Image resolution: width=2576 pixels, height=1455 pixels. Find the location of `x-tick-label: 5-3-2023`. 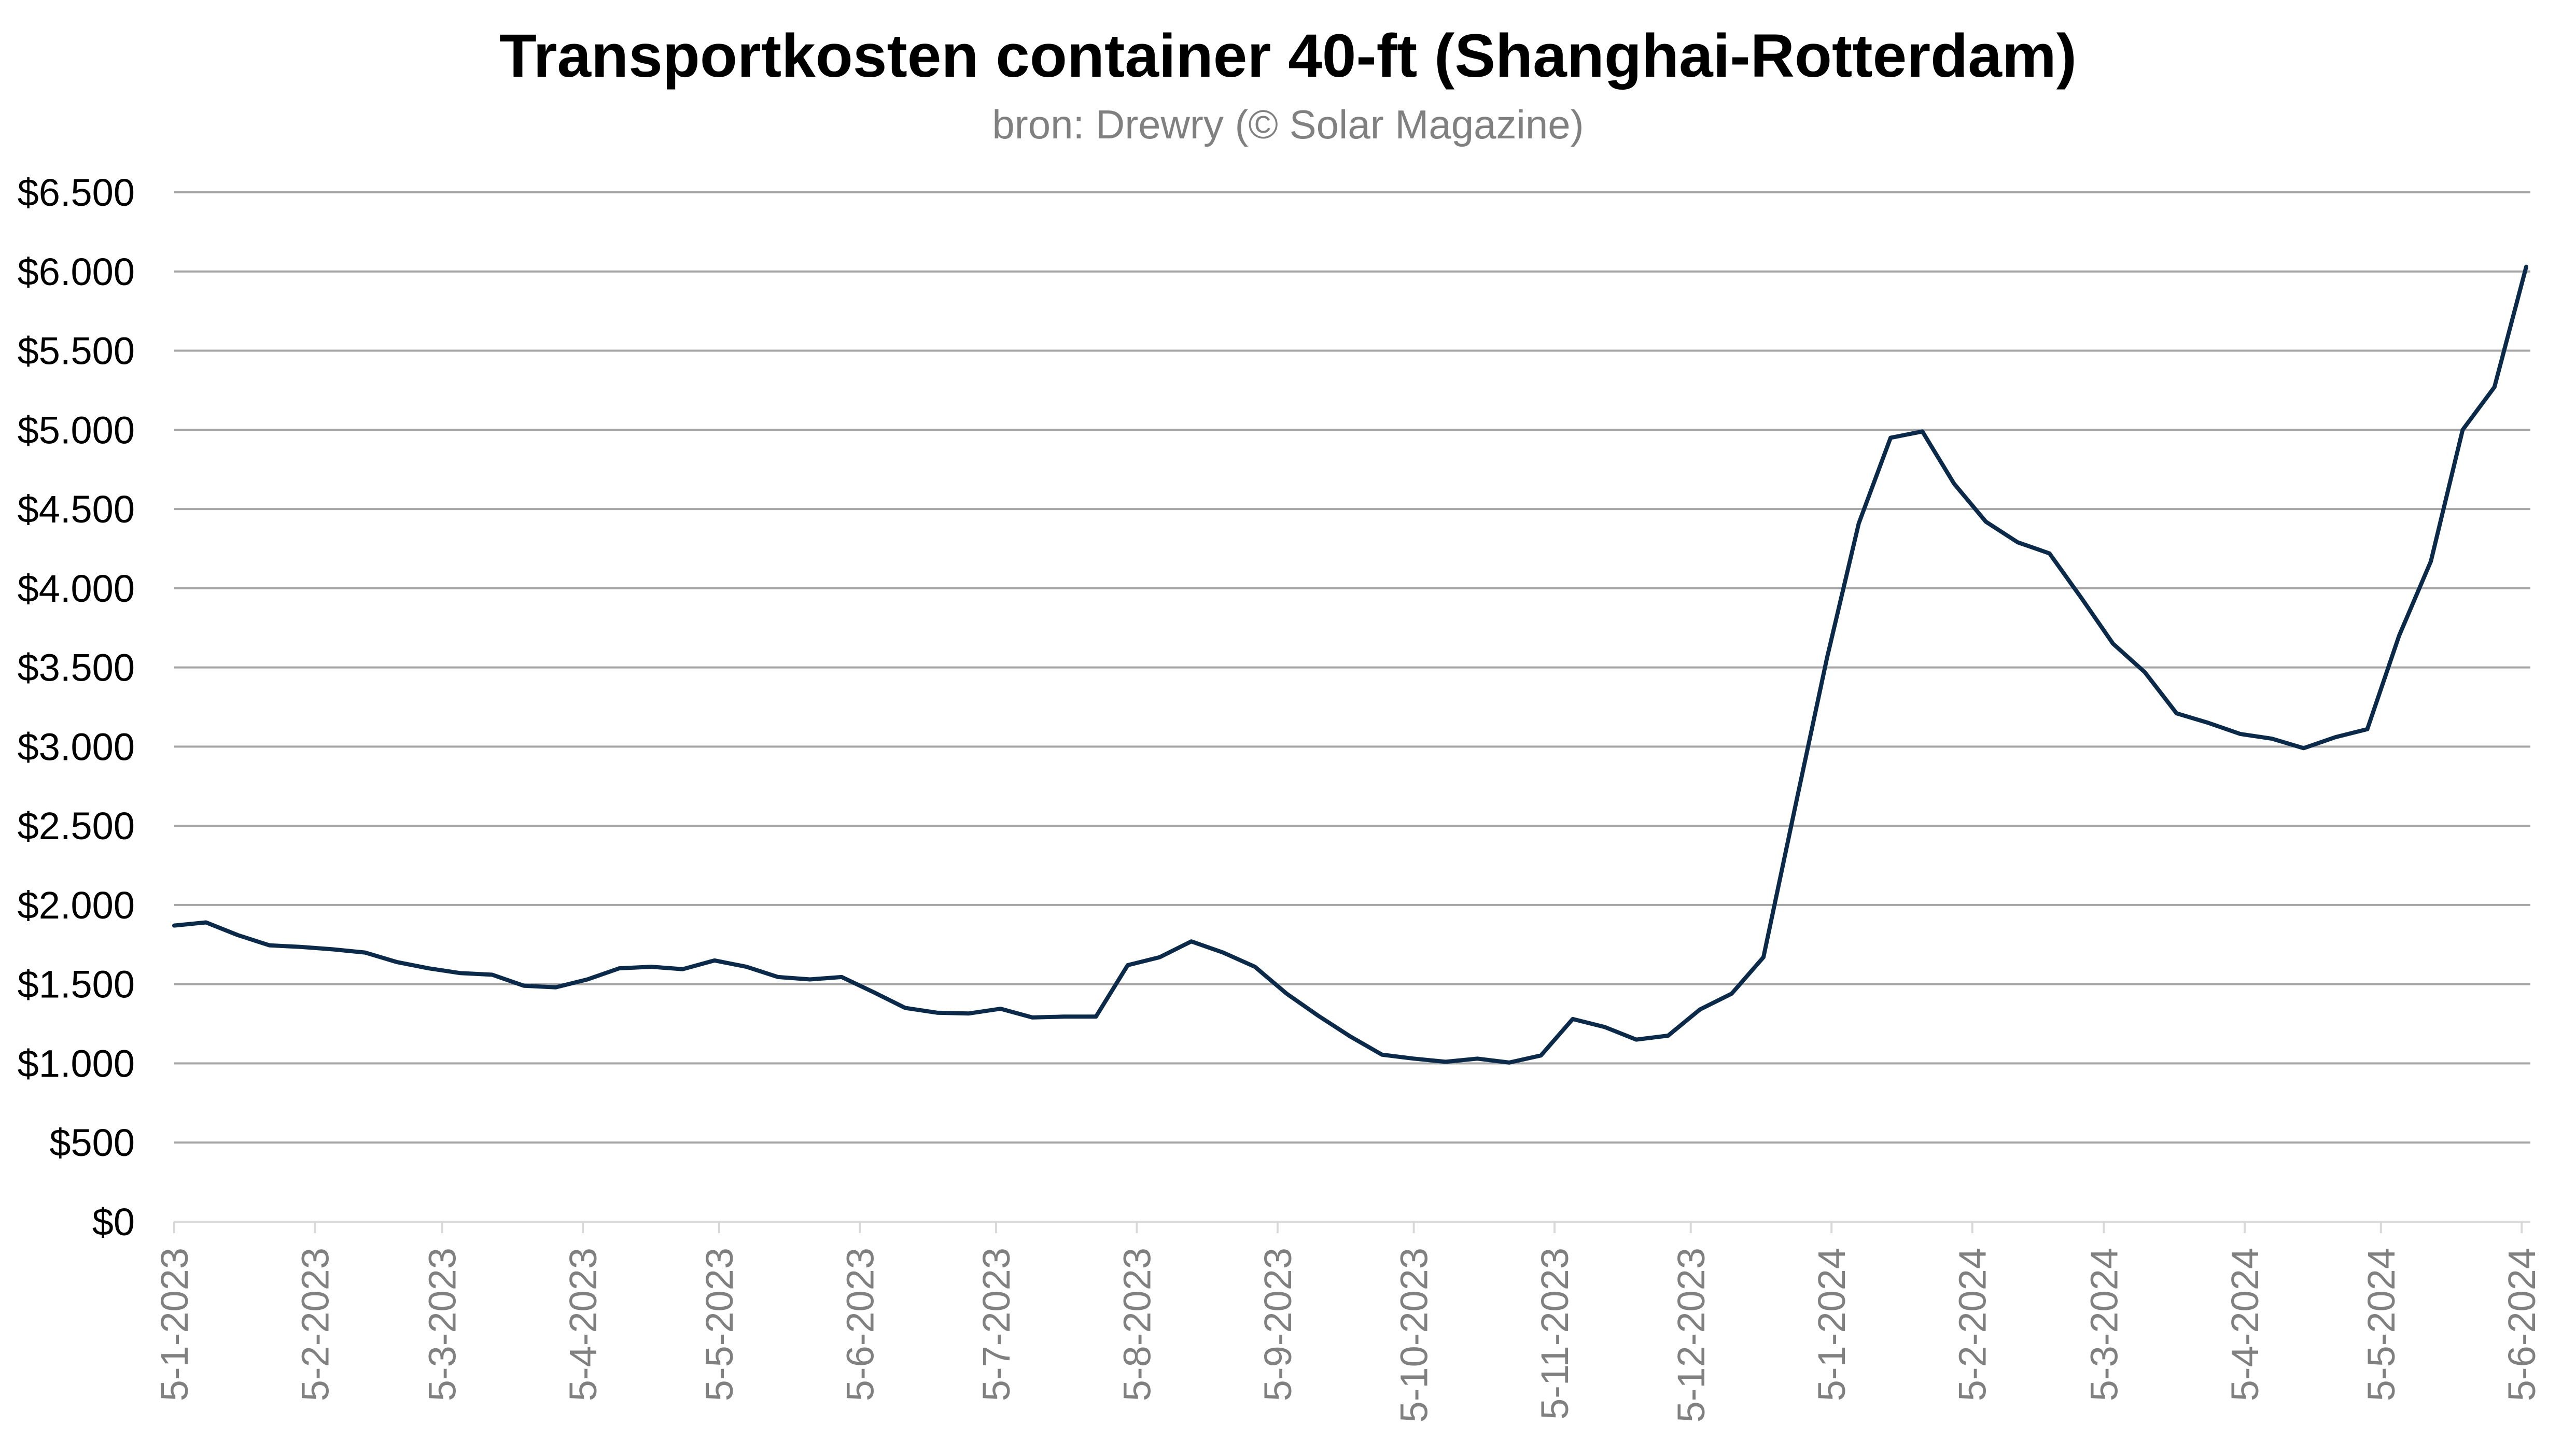

x-tick-label: 5-3-2023 is located at coordinates (442, 1324).